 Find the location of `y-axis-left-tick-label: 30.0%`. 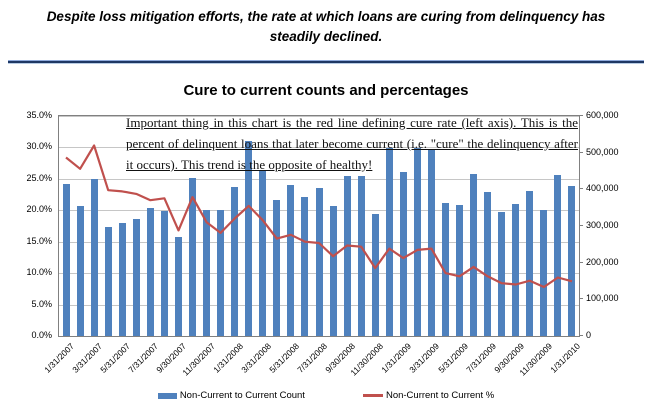

y-axis-left-tick-label: 30.0% is located at coordinates (39, 146).